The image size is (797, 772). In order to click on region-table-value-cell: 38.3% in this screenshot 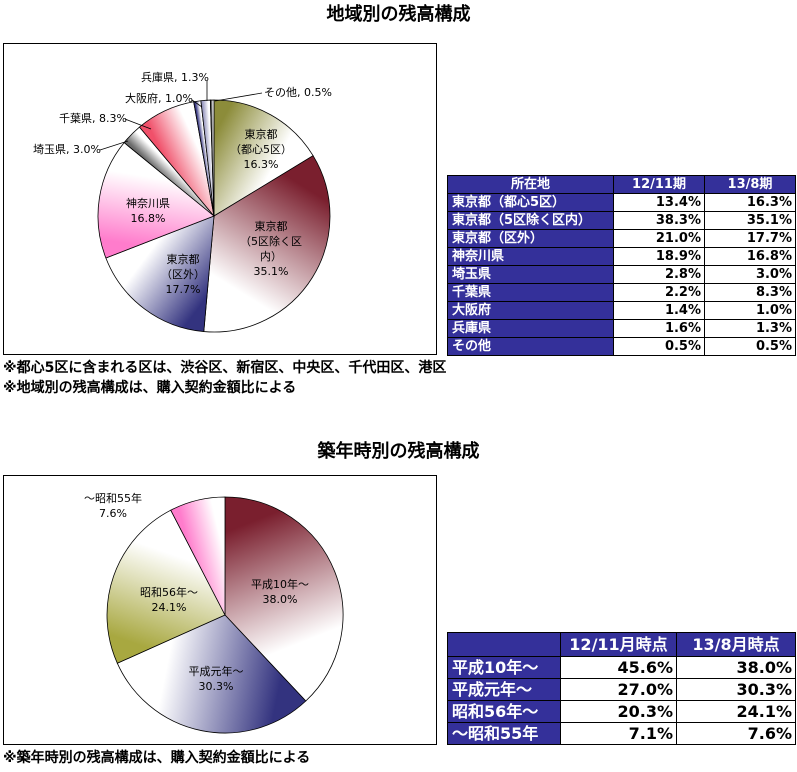, I will do `click(659, 220)`.